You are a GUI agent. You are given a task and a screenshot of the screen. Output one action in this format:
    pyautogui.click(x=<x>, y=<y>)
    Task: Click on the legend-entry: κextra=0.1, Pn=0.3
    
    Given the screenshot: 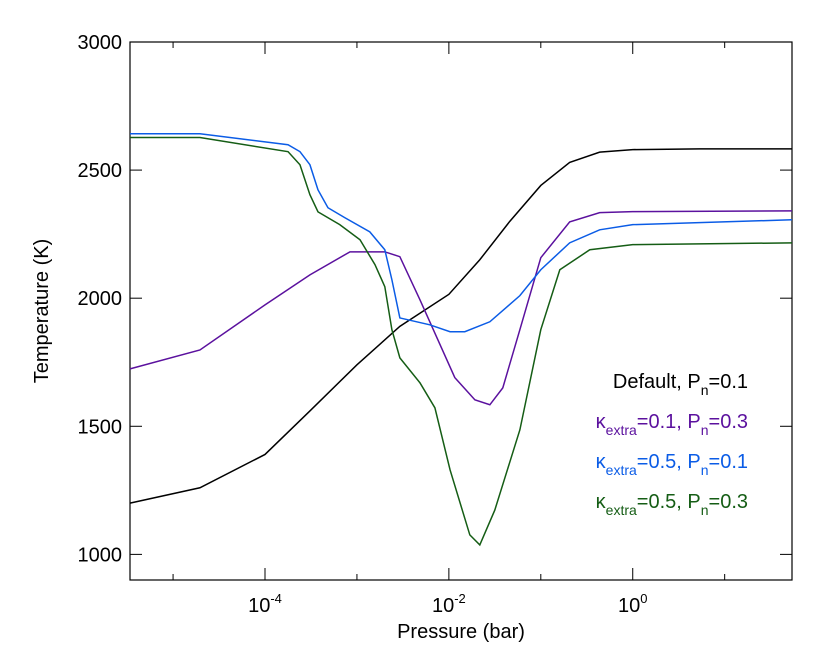 What is the action you would take?
    pyautogui.click(x=672, y=424)
    